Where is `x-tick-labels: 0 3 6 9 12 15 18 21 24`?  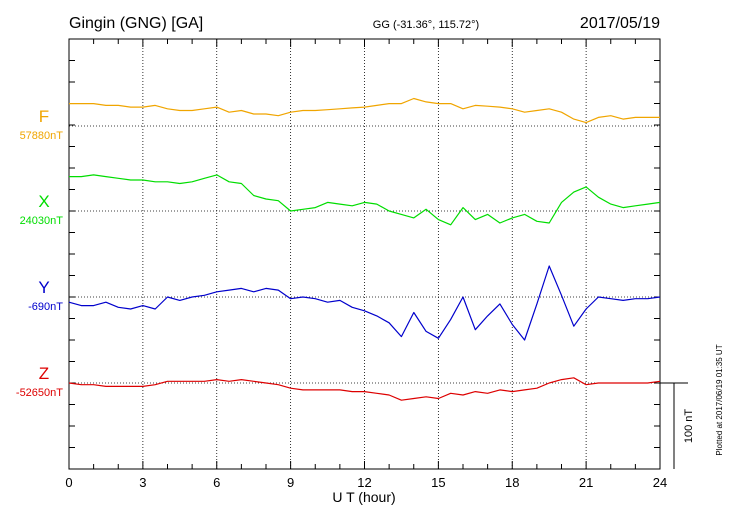 x-tick-labels: 0 3 6 9 12 15 18 21 24 is located at coordinates (366, 482).